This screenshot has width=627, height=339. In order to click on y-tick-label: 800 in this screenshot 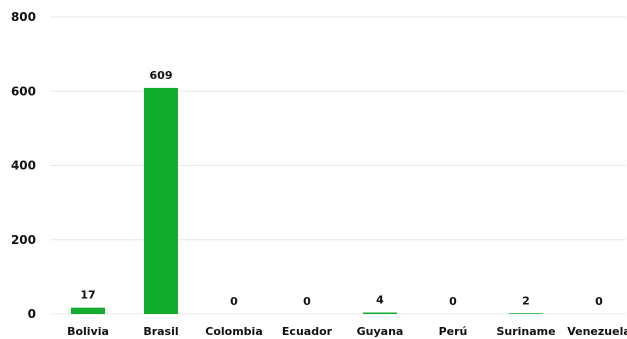, I will do `click(23, 17)`.